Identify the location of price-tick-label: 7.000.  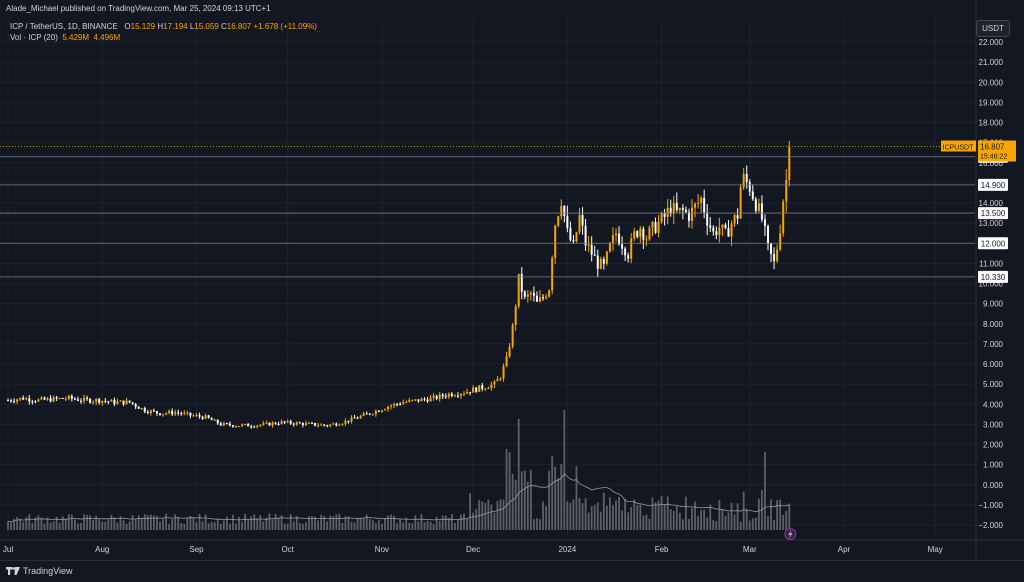
(993, 344).